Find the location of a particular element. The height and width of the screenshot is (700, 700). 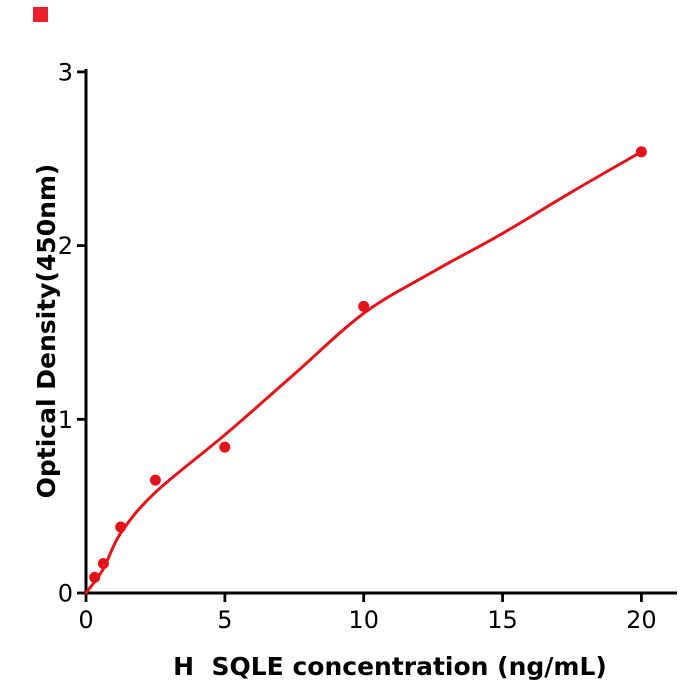

y-tick-label: 3 is located at coordinates (65, 72).